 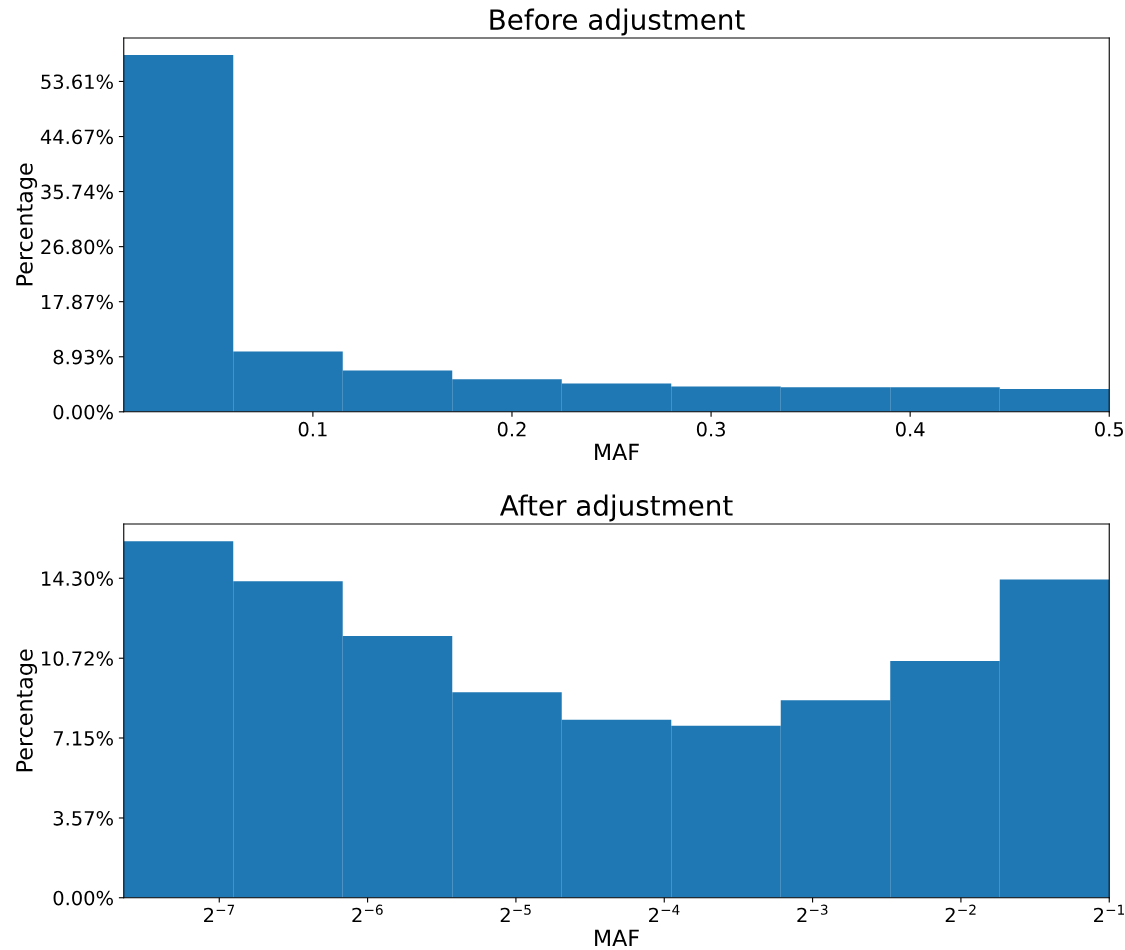 I want to click on y-tick-label: 44.67%, so click(x=76, y=137).